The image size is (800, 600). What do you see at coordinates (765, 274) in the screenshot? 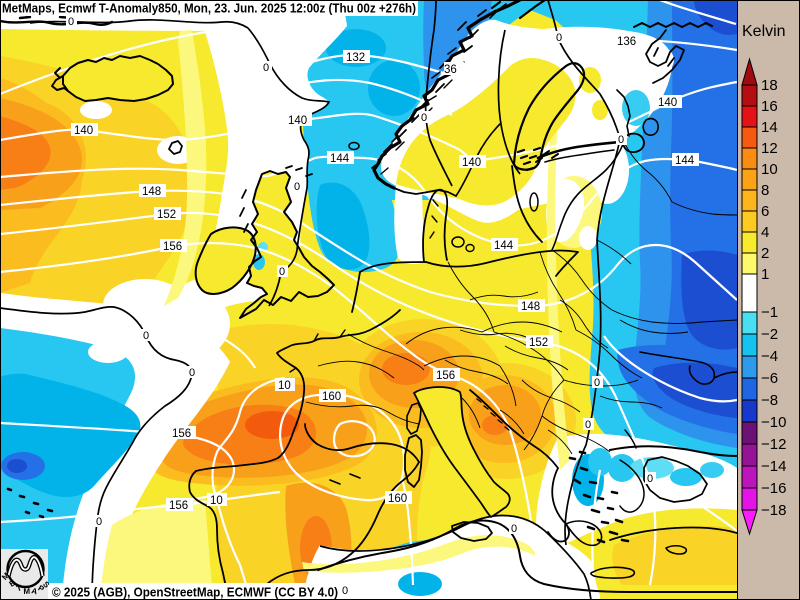
I see `svg-text: 1` at bounding box center [765, 274].